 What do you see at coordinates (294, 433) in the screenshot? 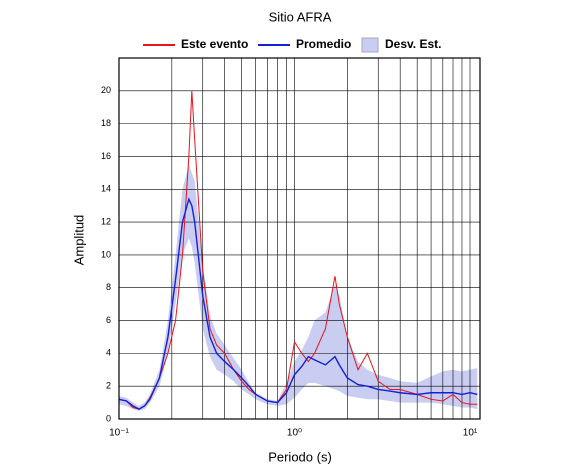
I see `x-tick-label: 10⁰` at bounding box center [294, 433].